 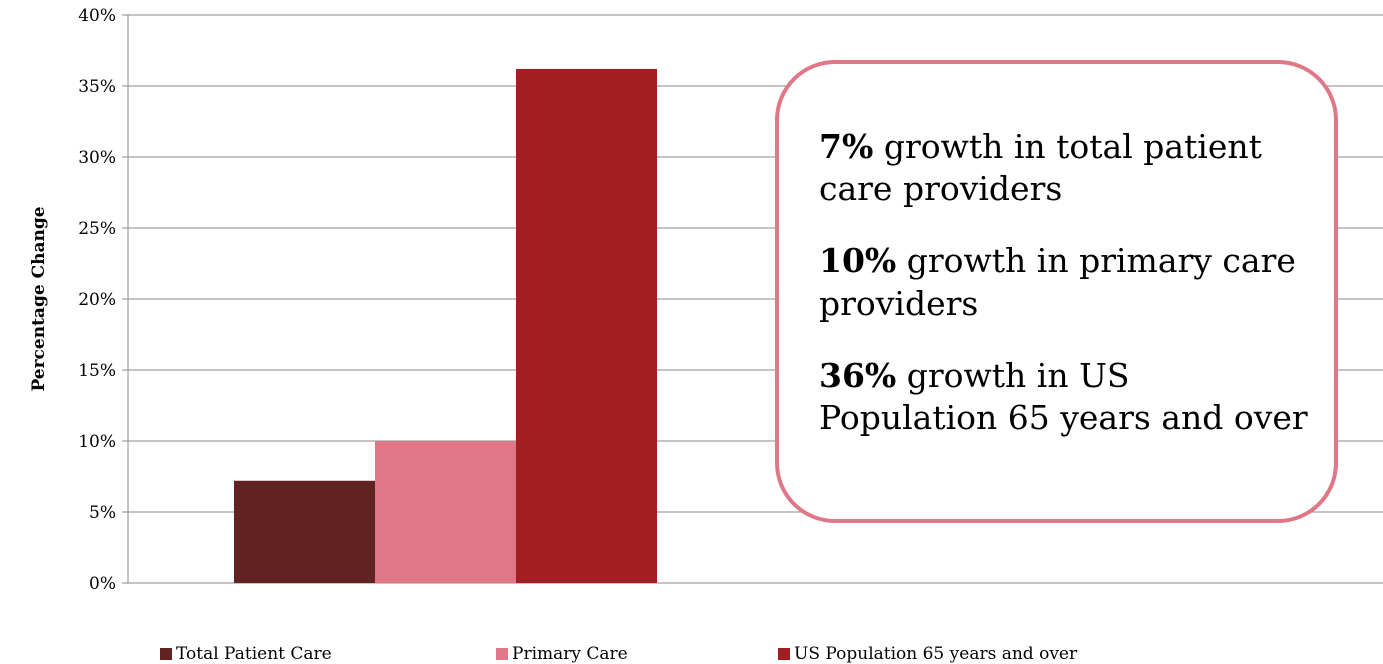 I want to click on y-axis-label: Percentage Change, so click(x=39, y=298).